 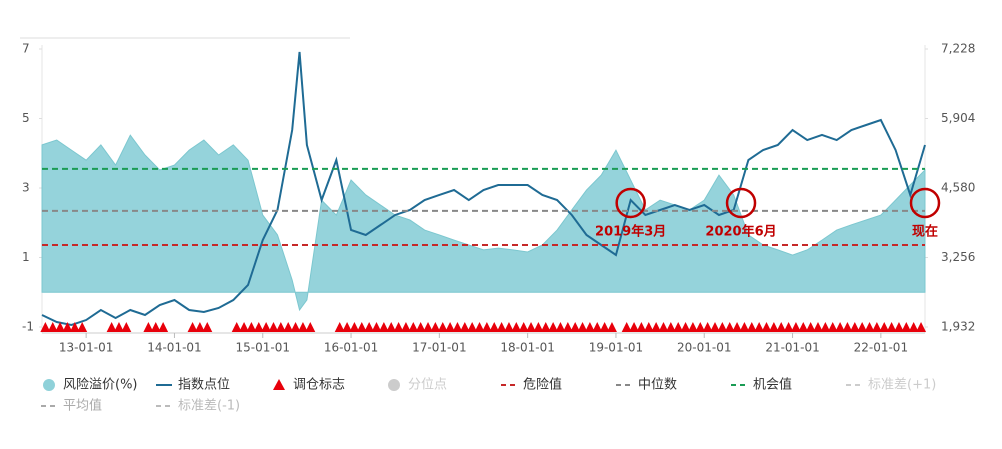 I want to click on legend-label: 危险值, so click(x=542, y=385).